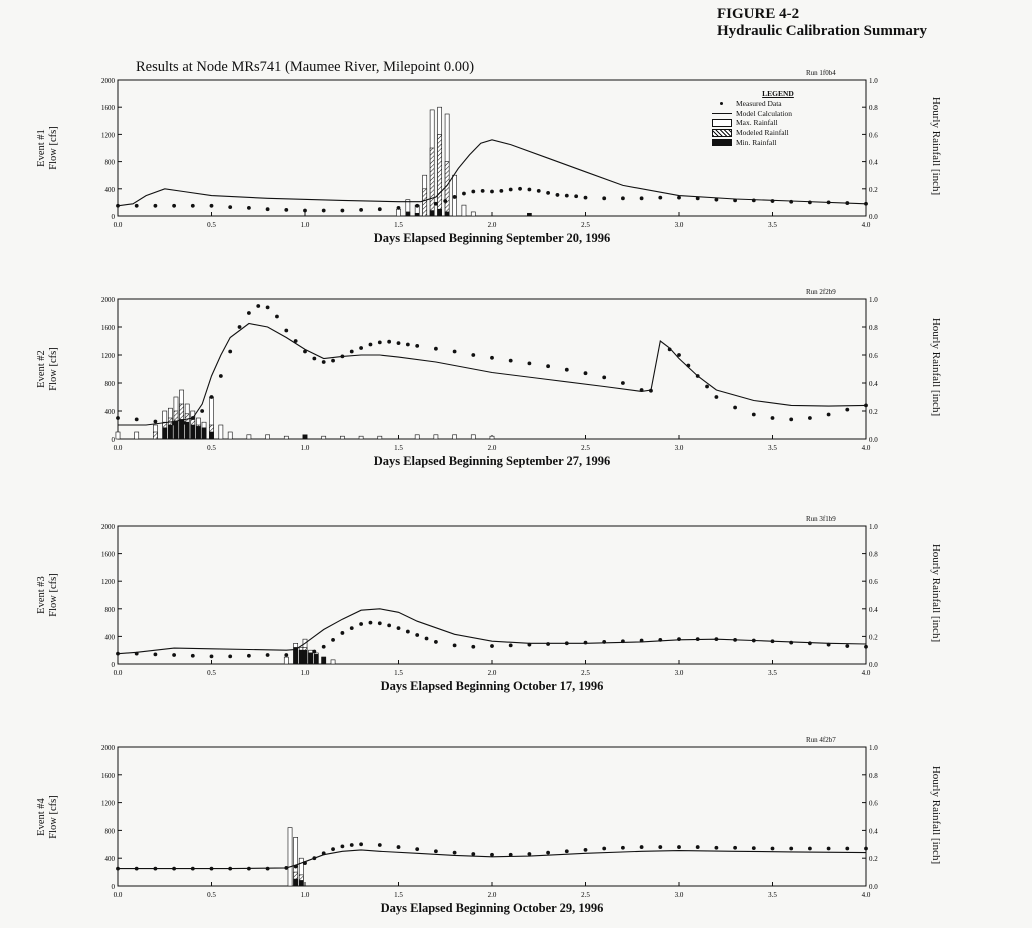 This screenshot has width=1032, height=928. I want to click on run-label: Run 1f0b4, so click(821, 73).